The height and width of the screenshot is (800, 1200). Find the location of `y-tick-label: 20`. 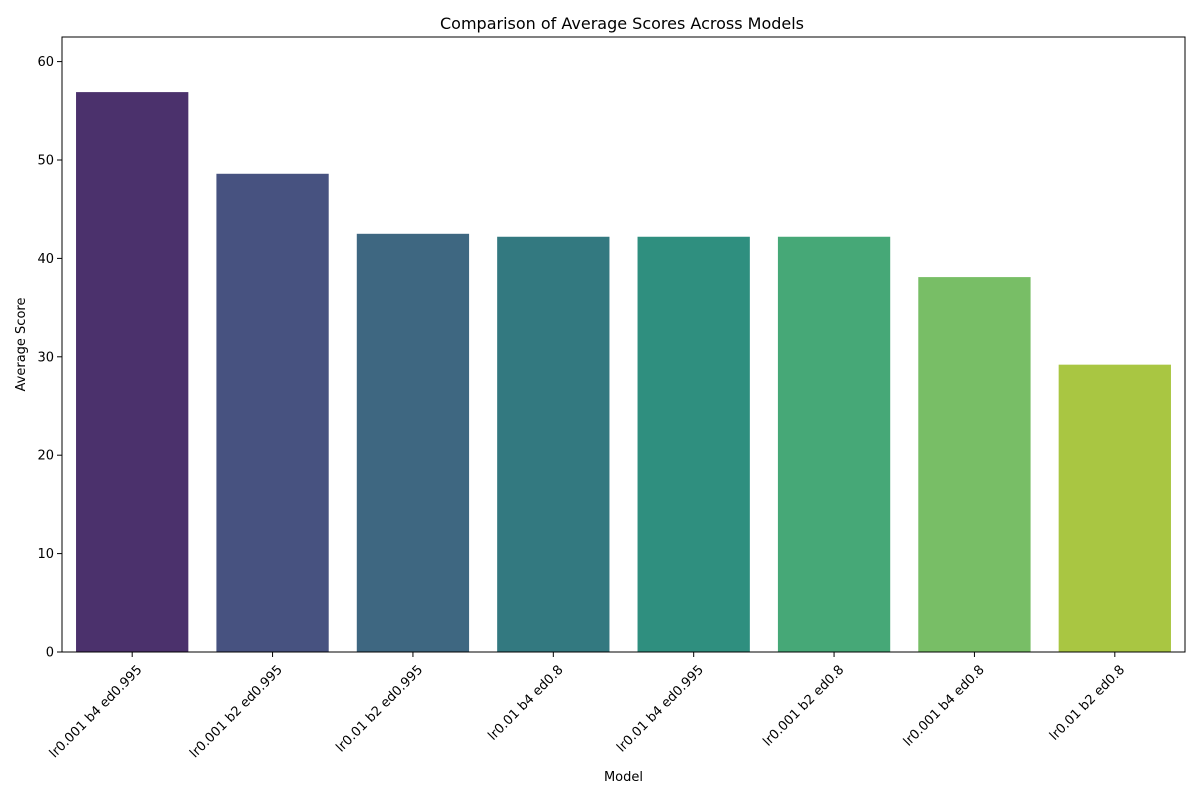

y-tick-label: 20 is located at coordinates (45, 456).